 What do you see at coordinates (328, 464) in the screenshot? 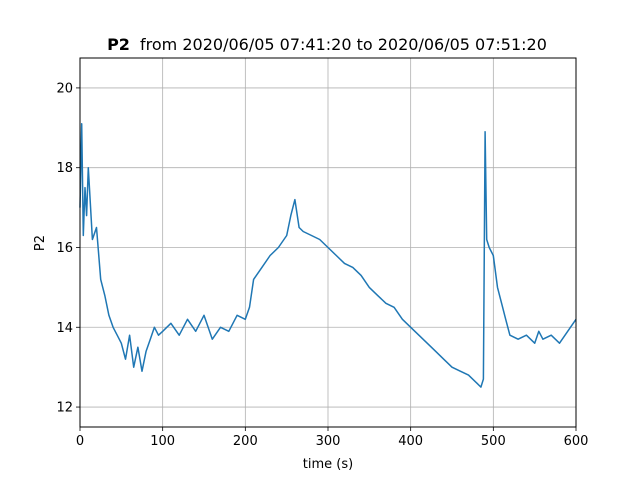
I see `x-axis-label: time (s)` at bounding box center [328, 464].